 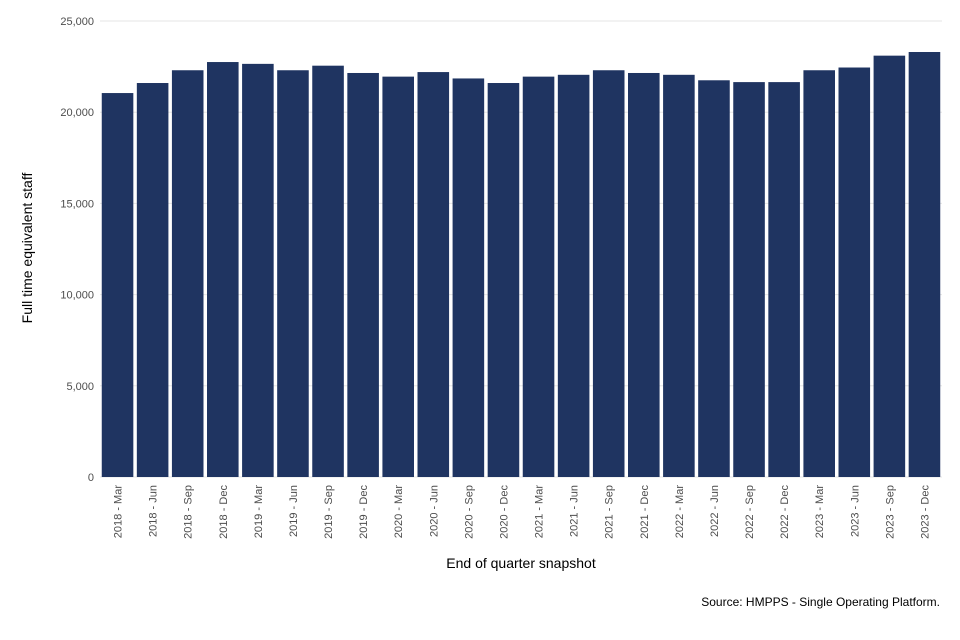 I want to click on x-tick-label: 2020 - Sep, so click(x=469, y=512).